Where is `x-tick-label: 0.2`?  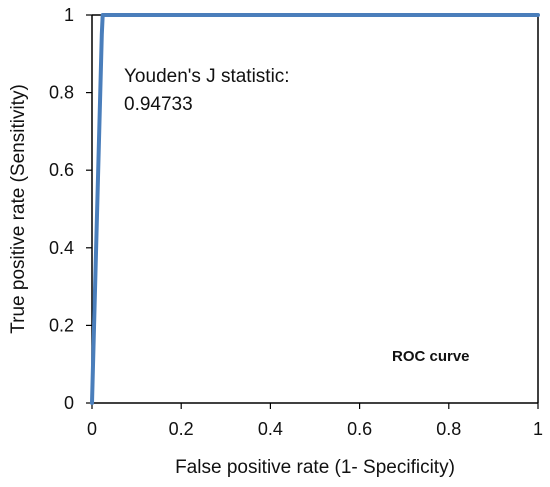
x-tick-label: 0.2 is located at coordinates (181, 429).